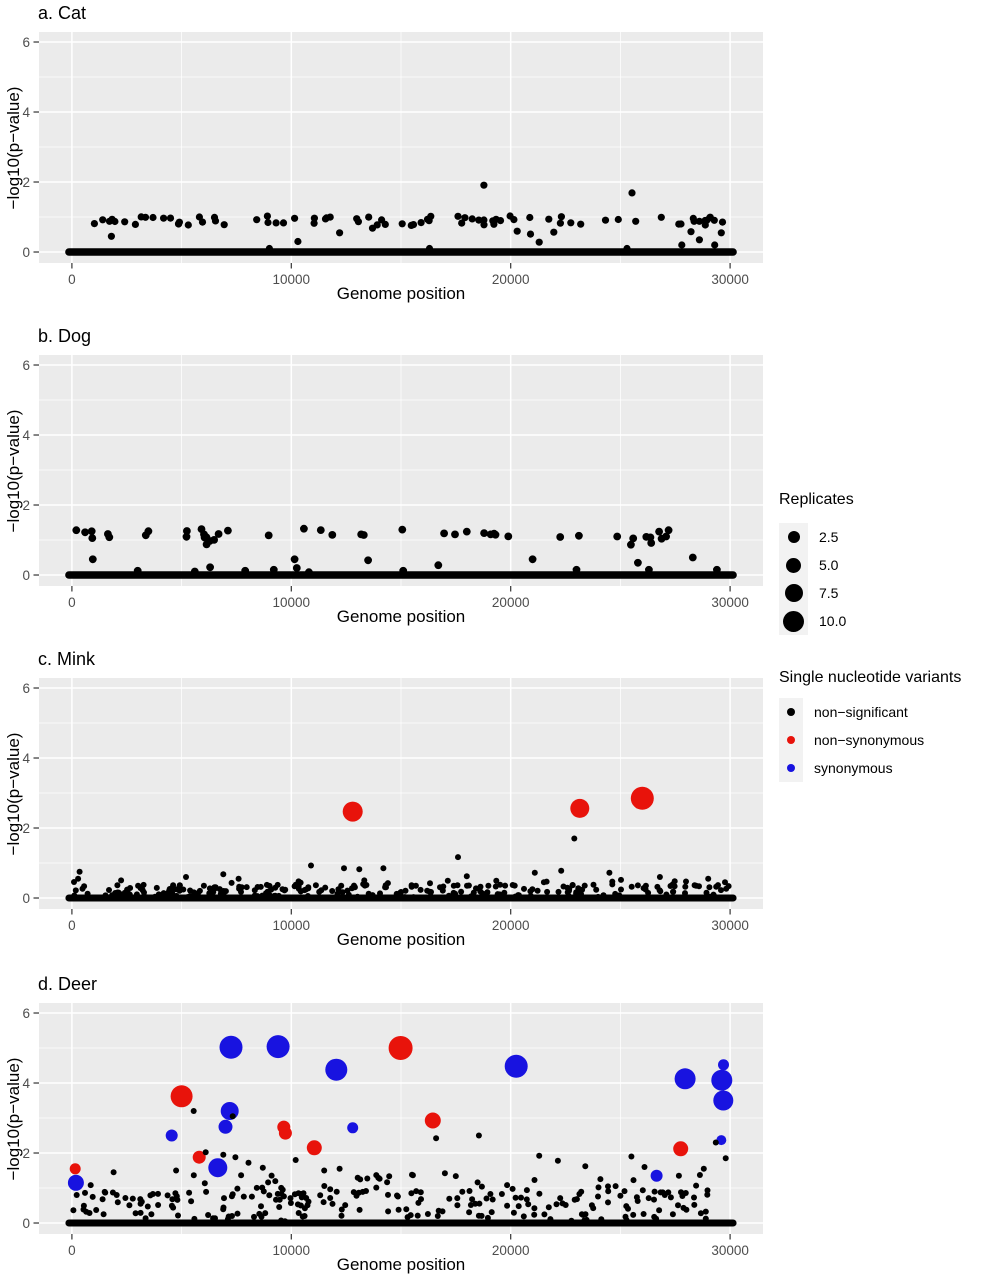  Describe the element at coordinates (833, 621) in the screenshot. I see `size-legend-label: 10.0` at that location.